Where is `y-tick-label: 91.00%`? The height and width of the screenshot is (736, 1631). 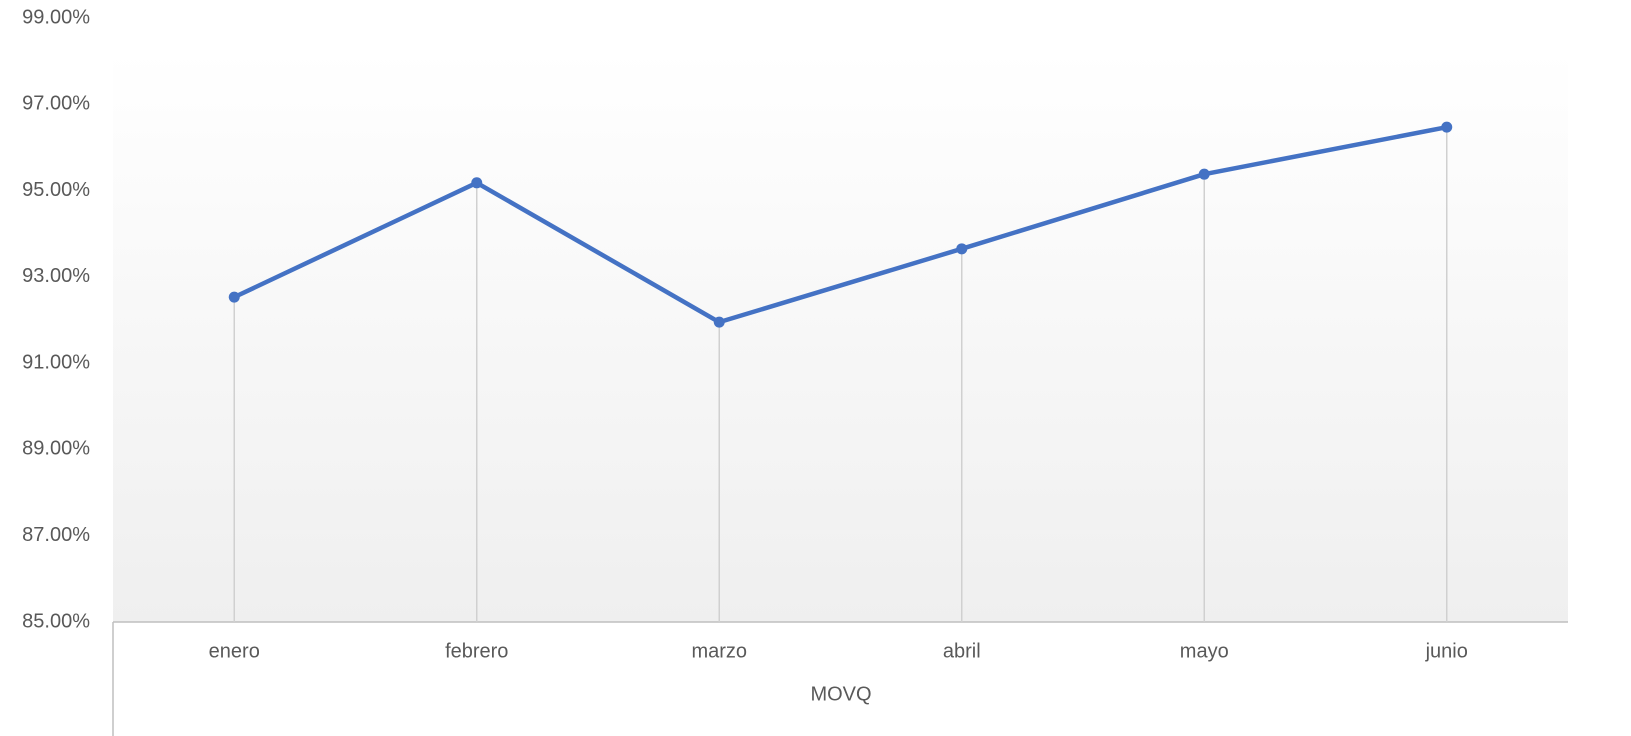 y-tick-label: 91.00% is located at coordinates (56, 362).